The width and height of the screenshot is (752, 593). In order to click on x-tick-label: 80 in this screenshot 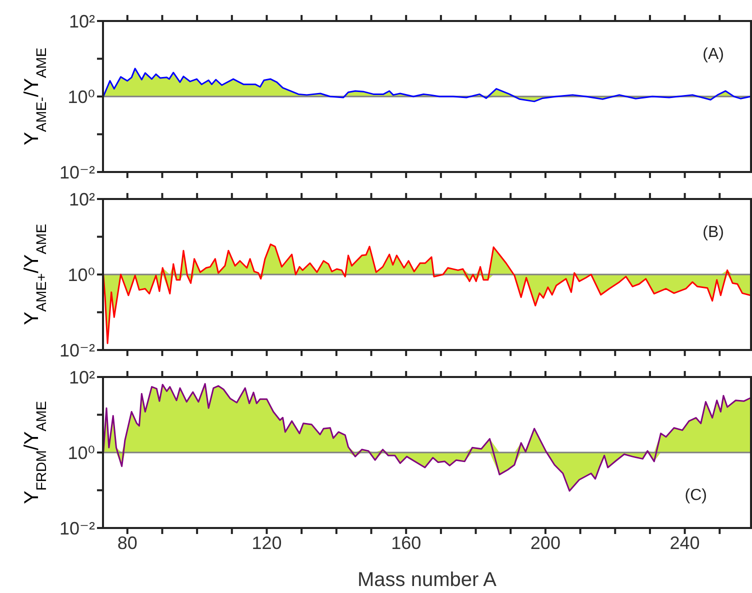, I will do `click(127, 542)`.